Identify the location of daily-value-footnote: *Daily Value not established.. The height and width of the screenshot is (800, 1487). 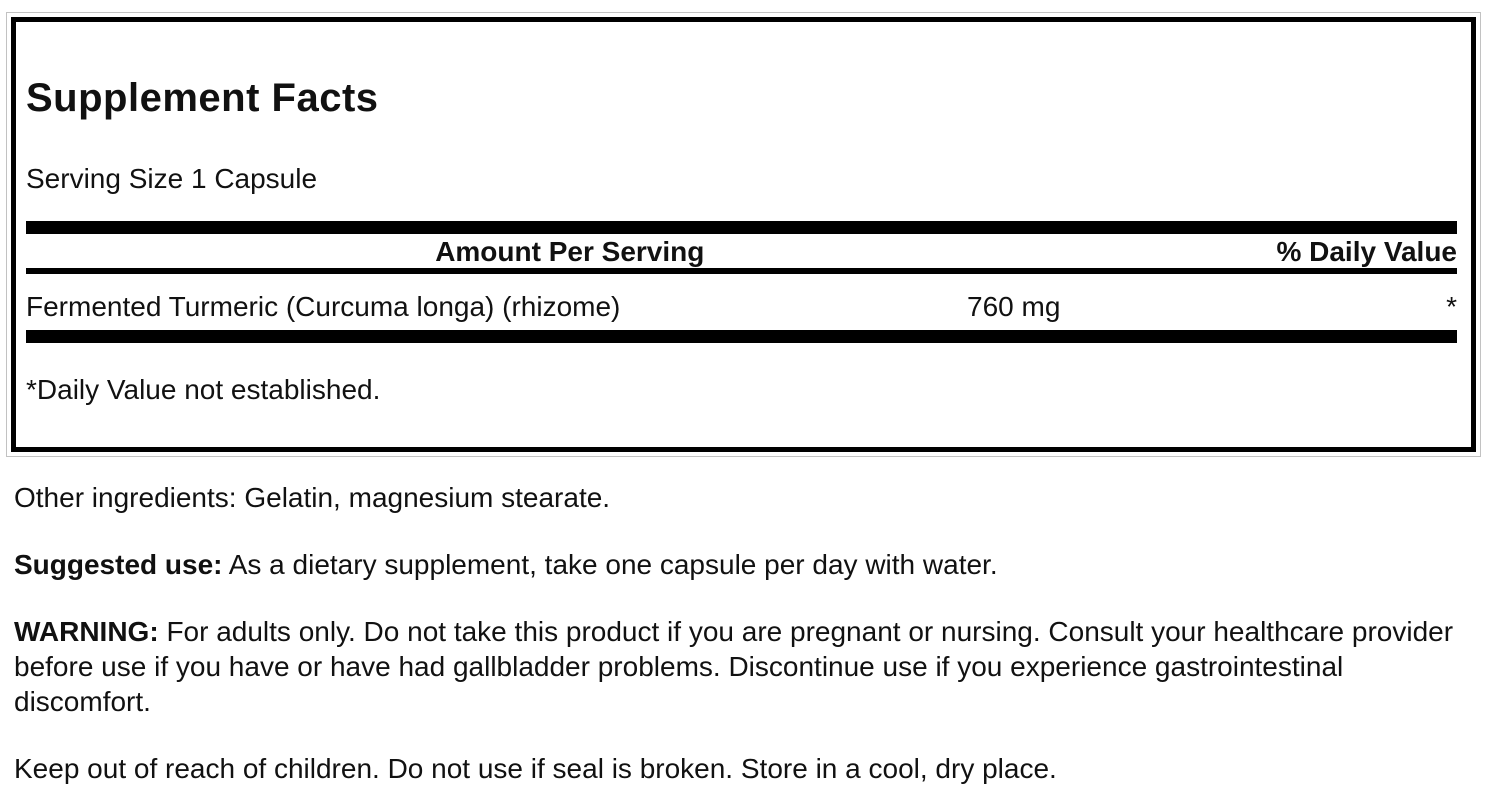
(203, 389).